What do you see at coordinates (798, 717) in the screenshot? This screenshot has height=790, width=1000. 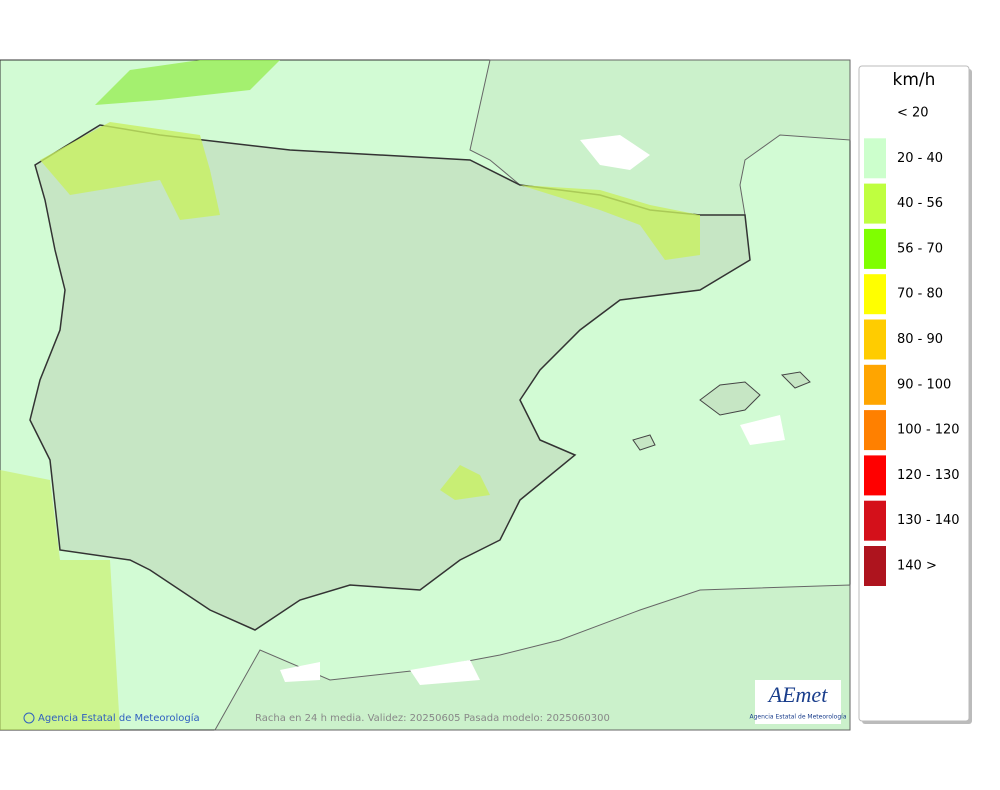 I see `logo-subtitle: Agencia Estatal de Meteorología` at bounding box center [798, 717].